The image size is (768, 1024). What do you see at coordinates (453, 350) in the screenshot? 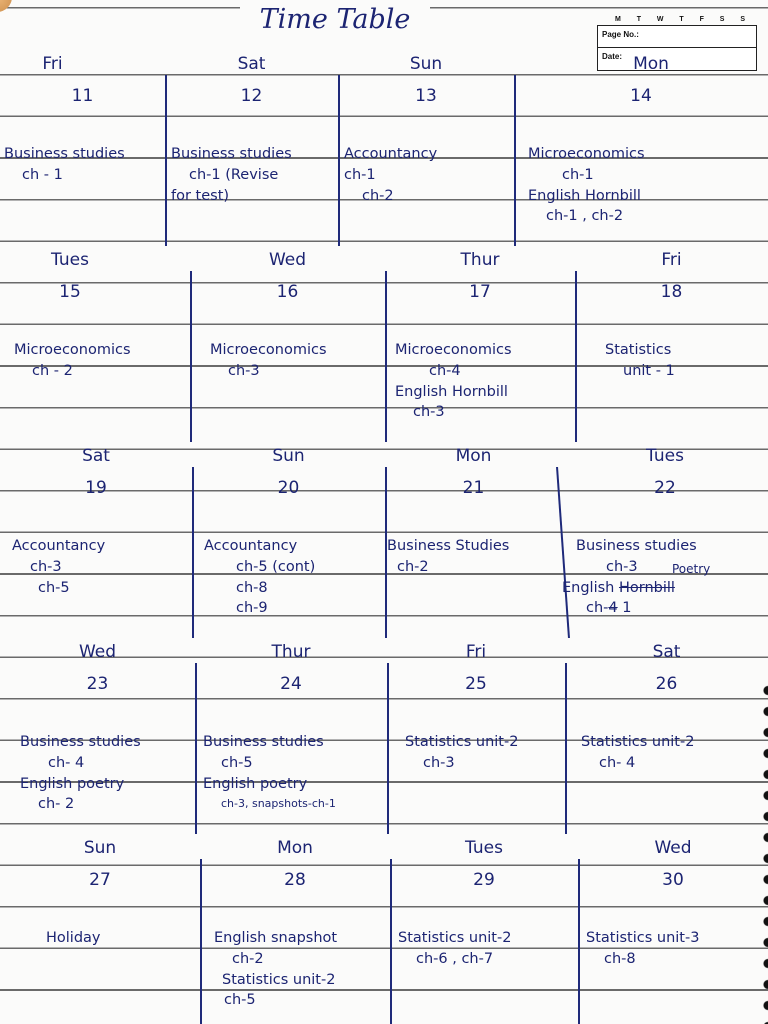
I see `subject: Microeconomics` at bounding box center [453, 350].